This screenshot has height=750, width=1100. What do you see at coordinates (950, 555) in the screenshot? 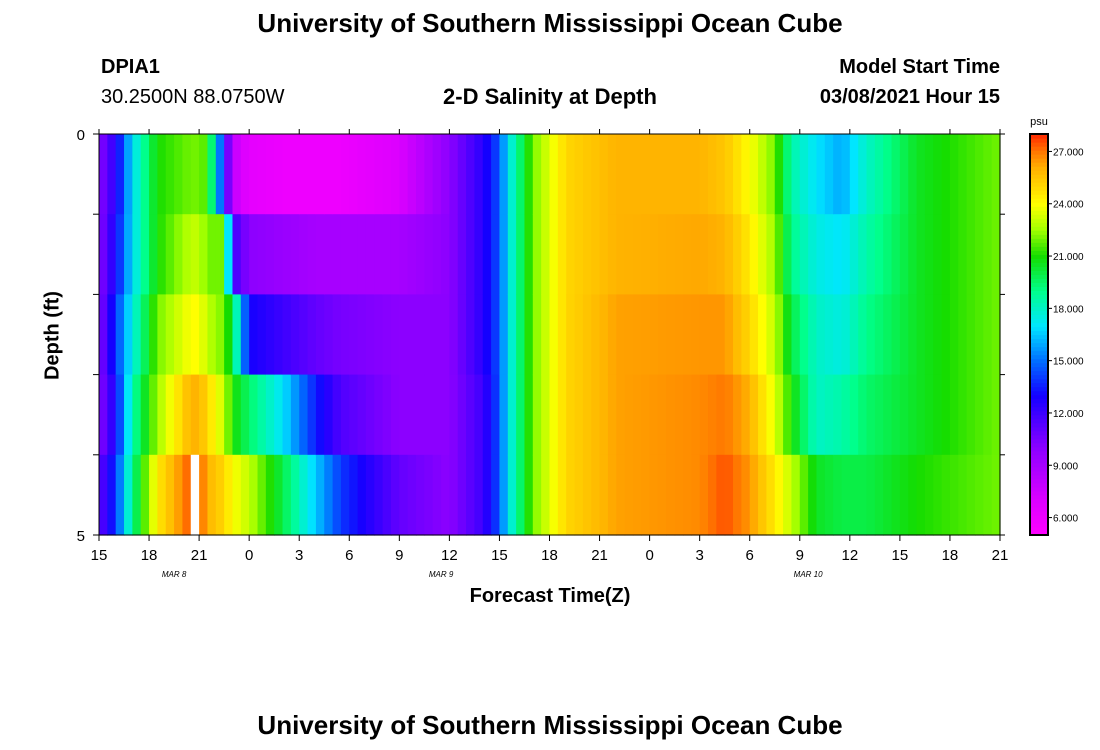
I see `x-tick-label: 18` at bounding box center [950, 555].